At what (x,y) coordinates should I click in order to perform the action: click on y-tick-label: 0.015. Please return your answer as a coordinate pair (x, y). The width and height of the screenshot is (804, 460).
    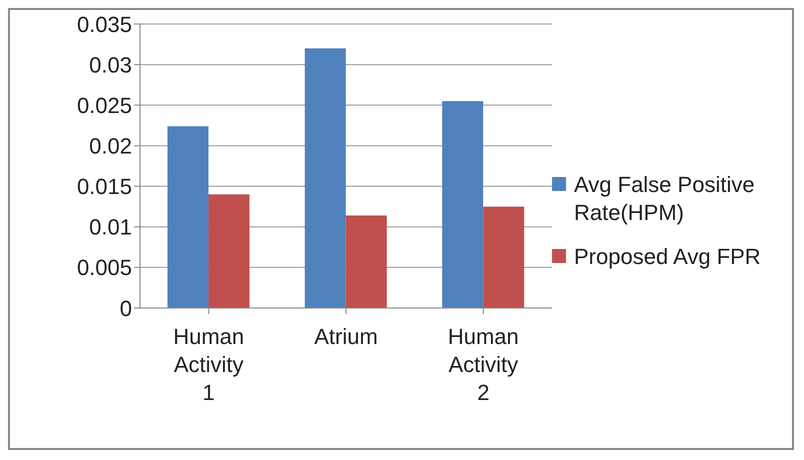
    Looking at the image, I should click on (104, 187).